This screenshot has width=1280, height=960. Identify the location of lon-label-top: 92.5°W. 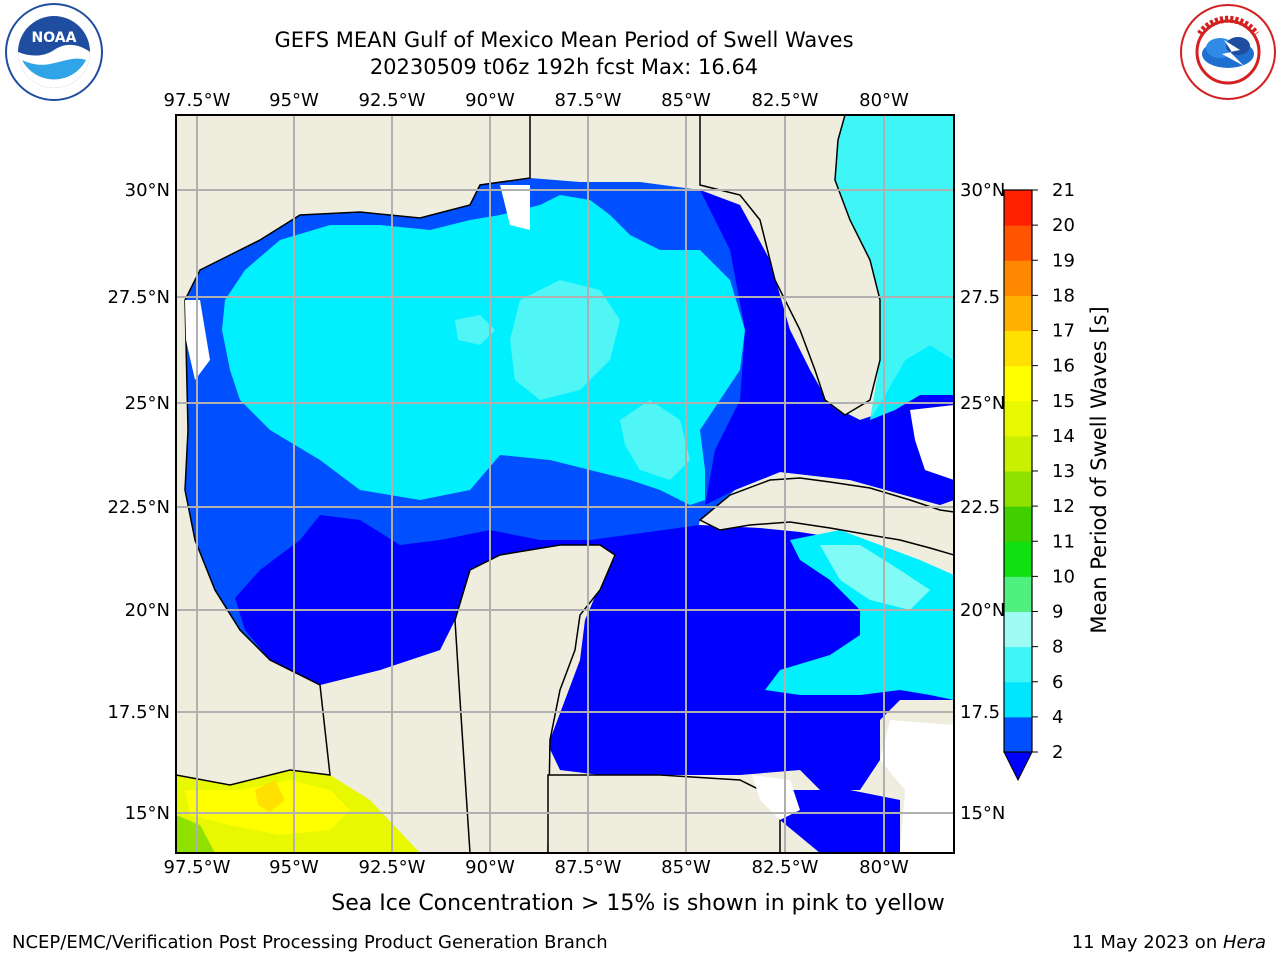
(392, 100).